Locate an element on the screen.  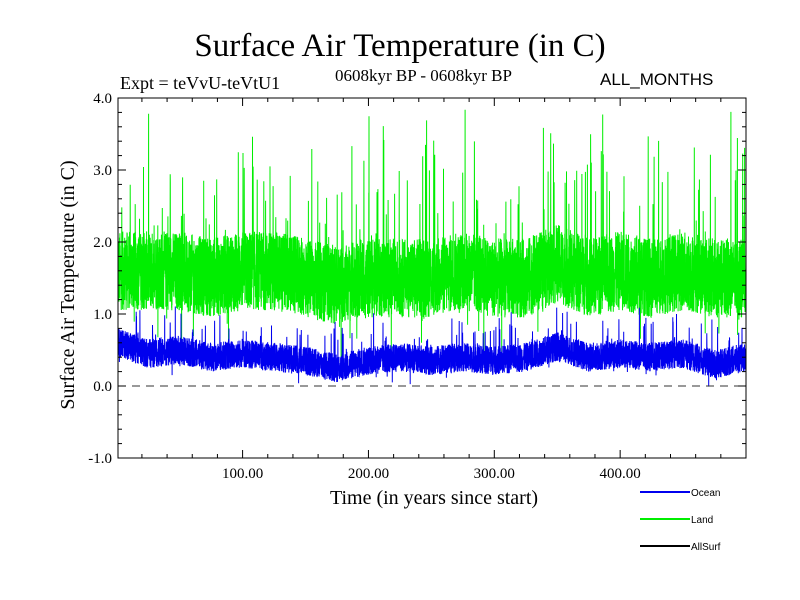
months-label: ALL_MONTHS is located at coordinates (657, 79).